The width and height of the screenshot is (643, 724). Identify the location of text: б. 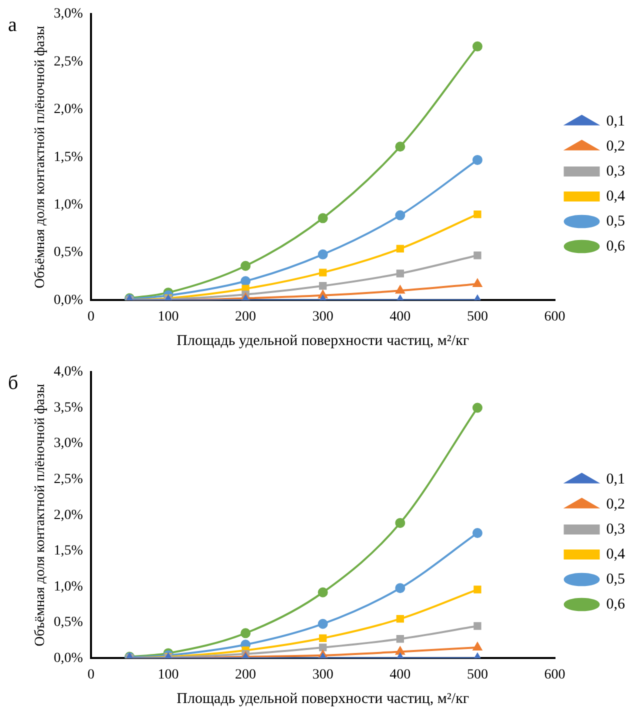
(13, 383).